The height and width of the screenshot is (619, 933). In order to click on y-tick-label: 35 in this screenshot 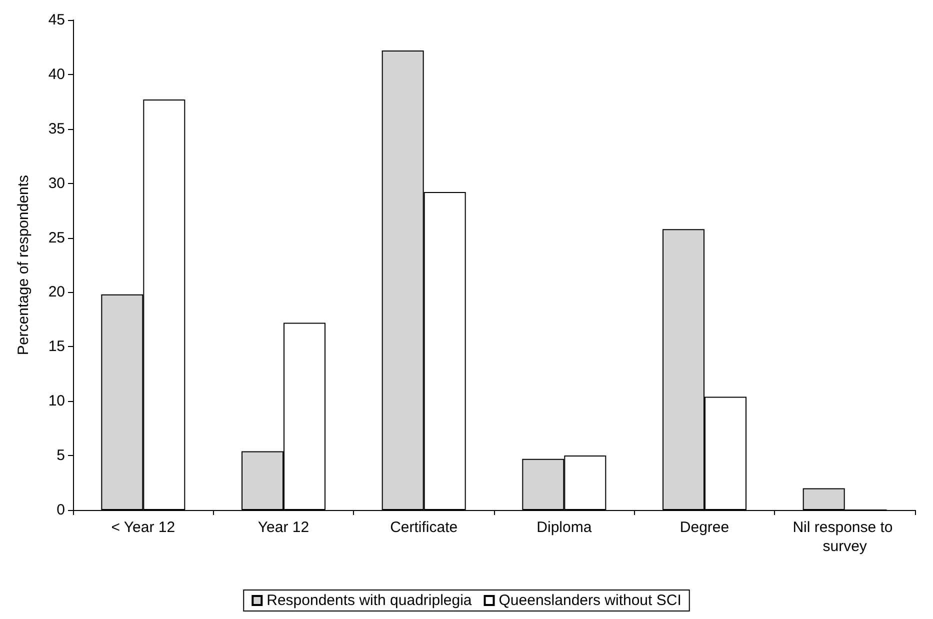, I will do `click(56, 129)`.